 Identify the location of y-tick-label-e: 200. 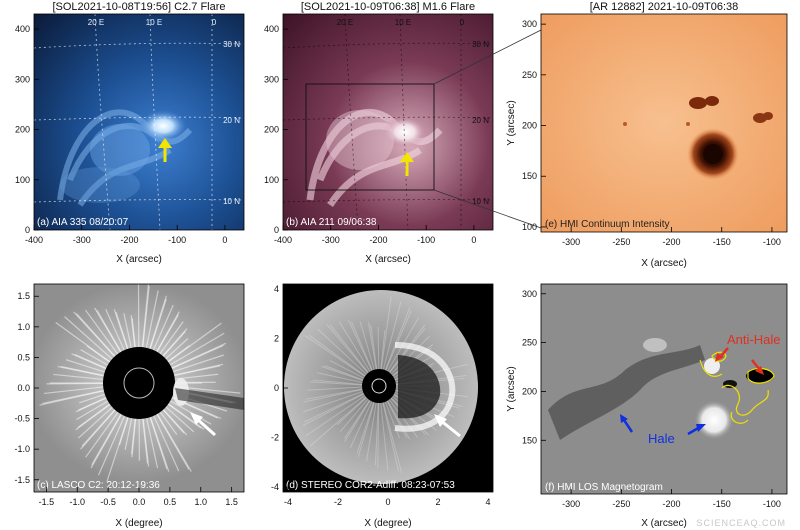
(529, 126).